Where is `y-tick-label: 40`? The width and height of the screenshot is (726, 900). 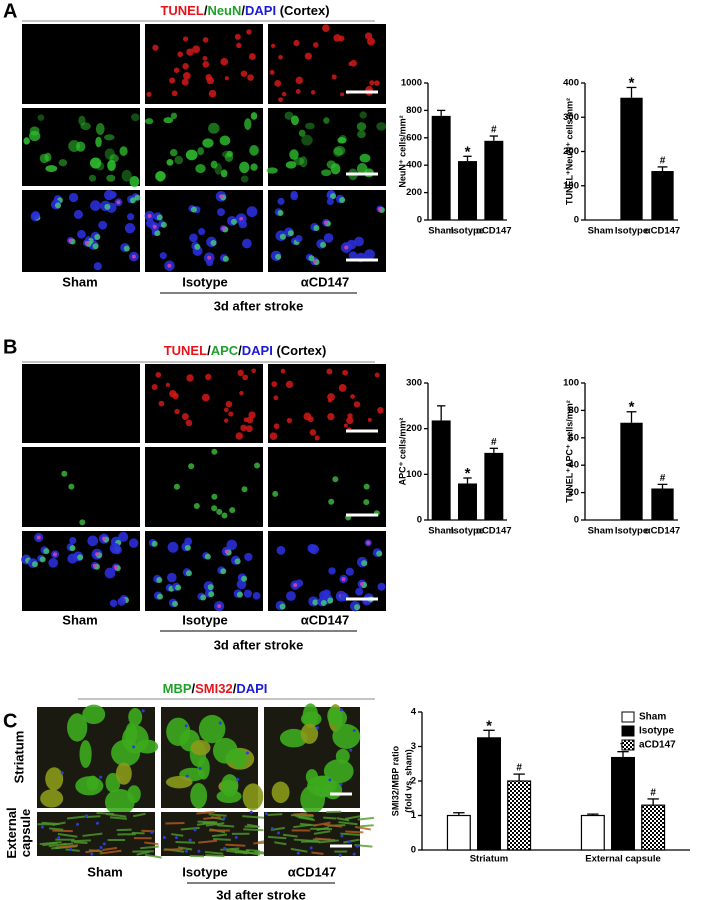
y-tick-label: 40 is located at coordinates (573, 465).